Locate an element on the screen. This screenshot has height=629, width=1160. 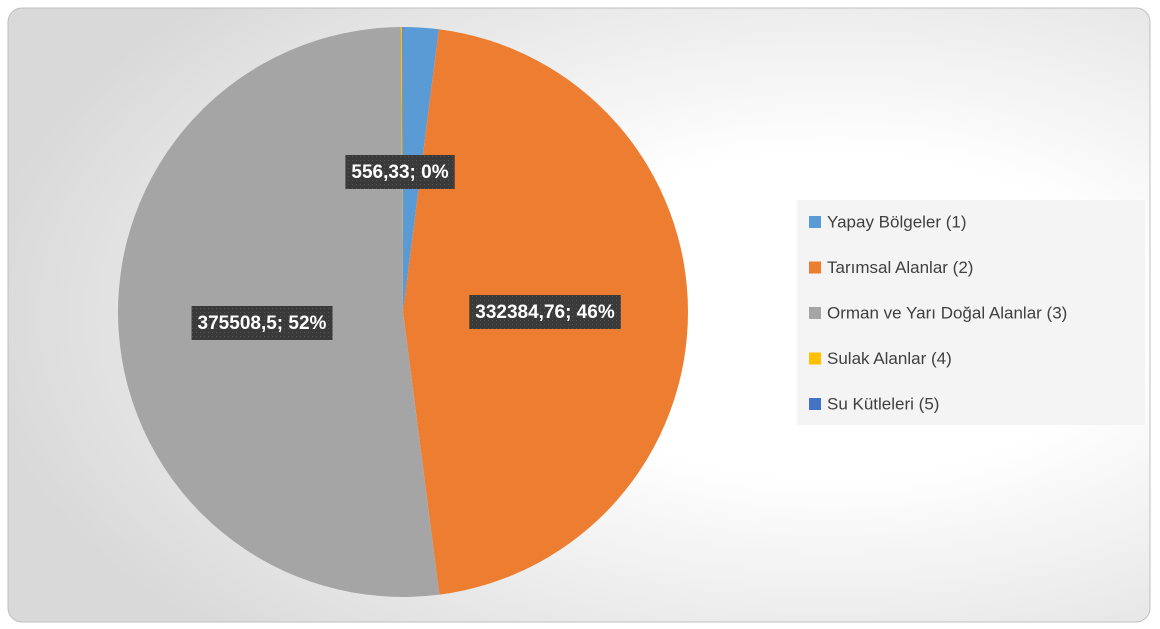
legend-label: Sulak Alanlar (4) is located at coordinates (889, 358).